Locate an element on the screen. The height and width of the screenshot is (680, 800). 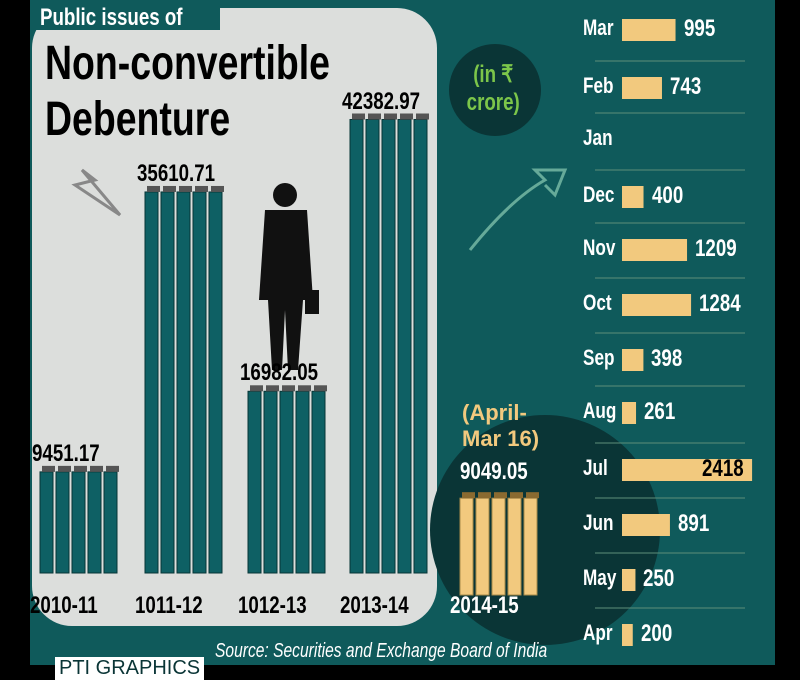
month-label: Oct is located at coordinates (597, 302).